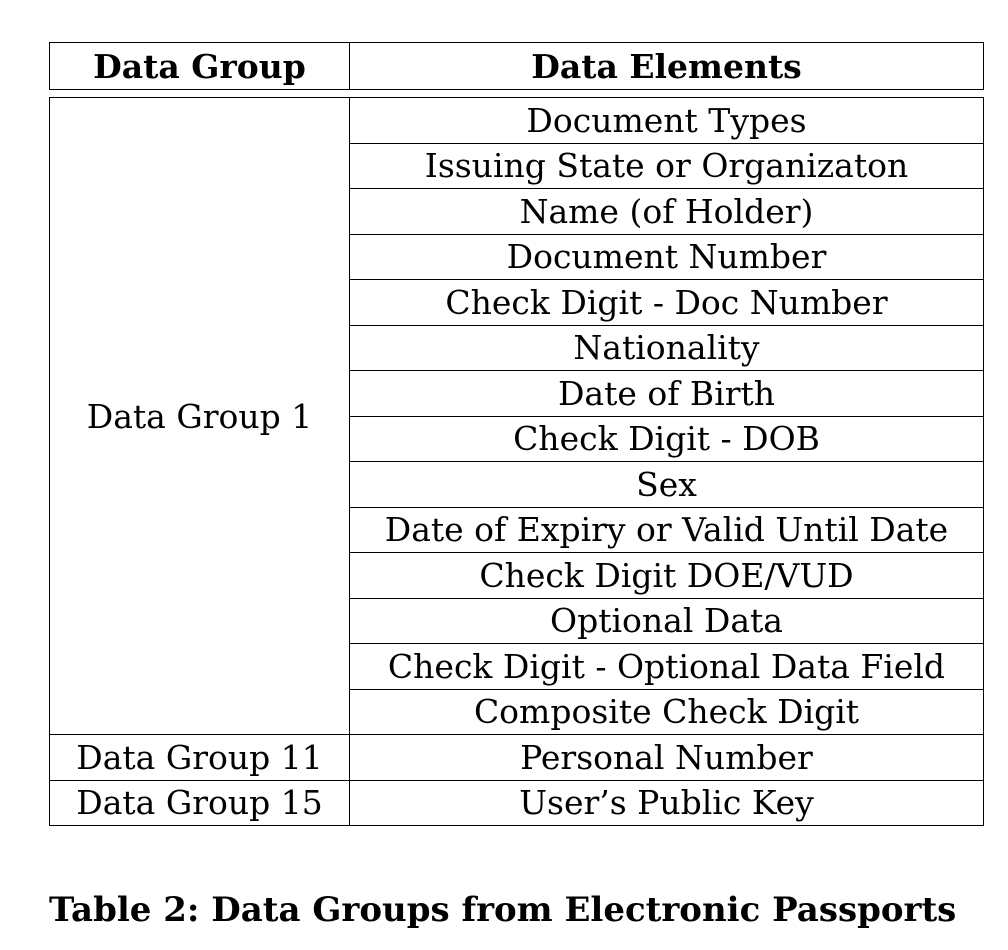 The image size is (1008, 950). What do you see at coordinates (666, 211) in the screenshot?
I see `data-element-cell: Name (of Holder)` at bounding box center [666, 211].